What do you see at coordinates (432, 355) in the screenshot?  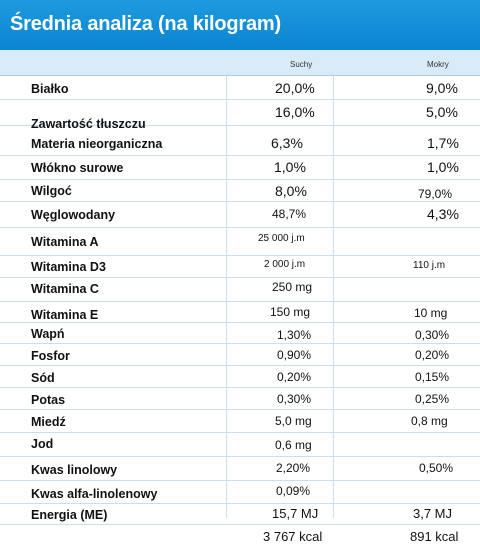 I see `wet-value: 0,20%` at bounding box center [432, 355].